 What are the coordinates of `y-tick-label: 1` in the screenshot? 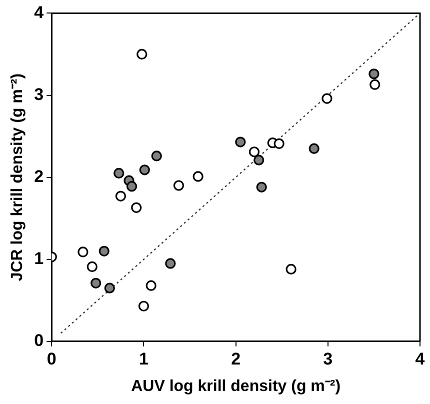 It's located at (39, 258).